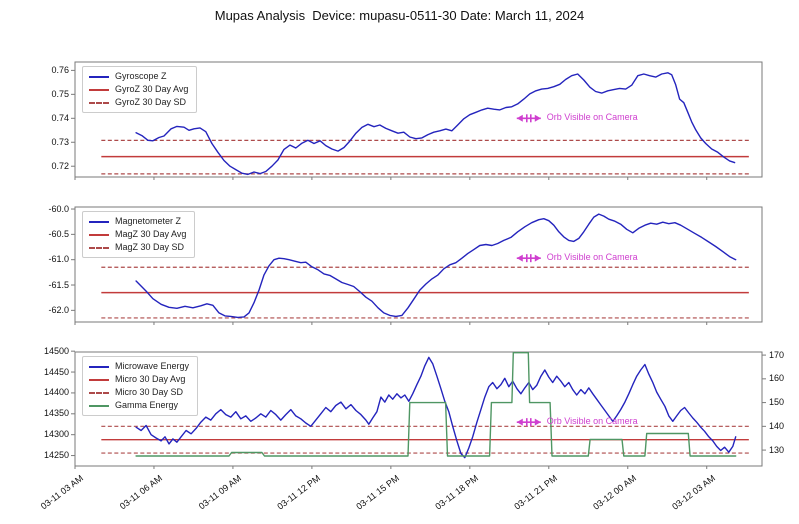 The image size is (799, 524). Describe the element at coordinates (150, 247) in the screenshot. I see `legend-item-label: MagZ 30 Day SD` at that location.